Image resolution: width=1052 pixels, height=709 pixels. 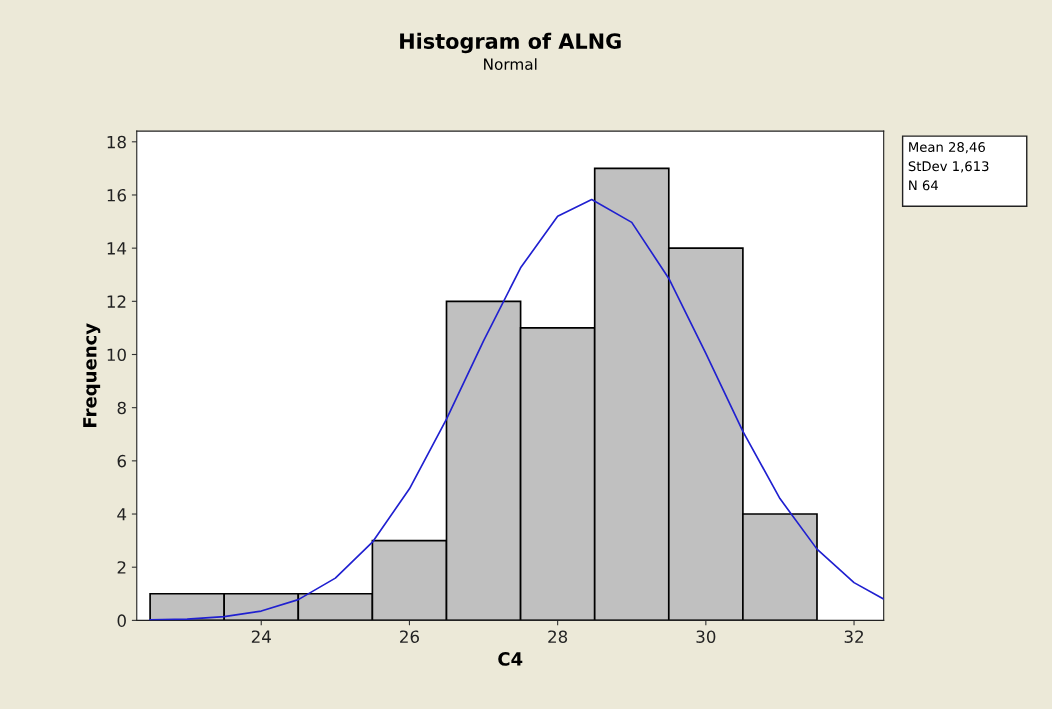 I want to click on chart-subtitle: Normal, so click(x=510, y=64).